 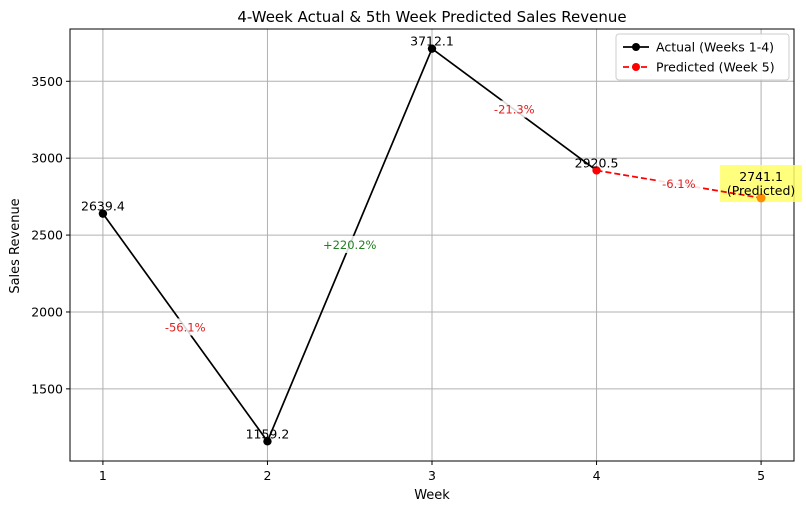 I want to click on legend-label: Actual (Weeks 1-4), so click(x=715, y=47).